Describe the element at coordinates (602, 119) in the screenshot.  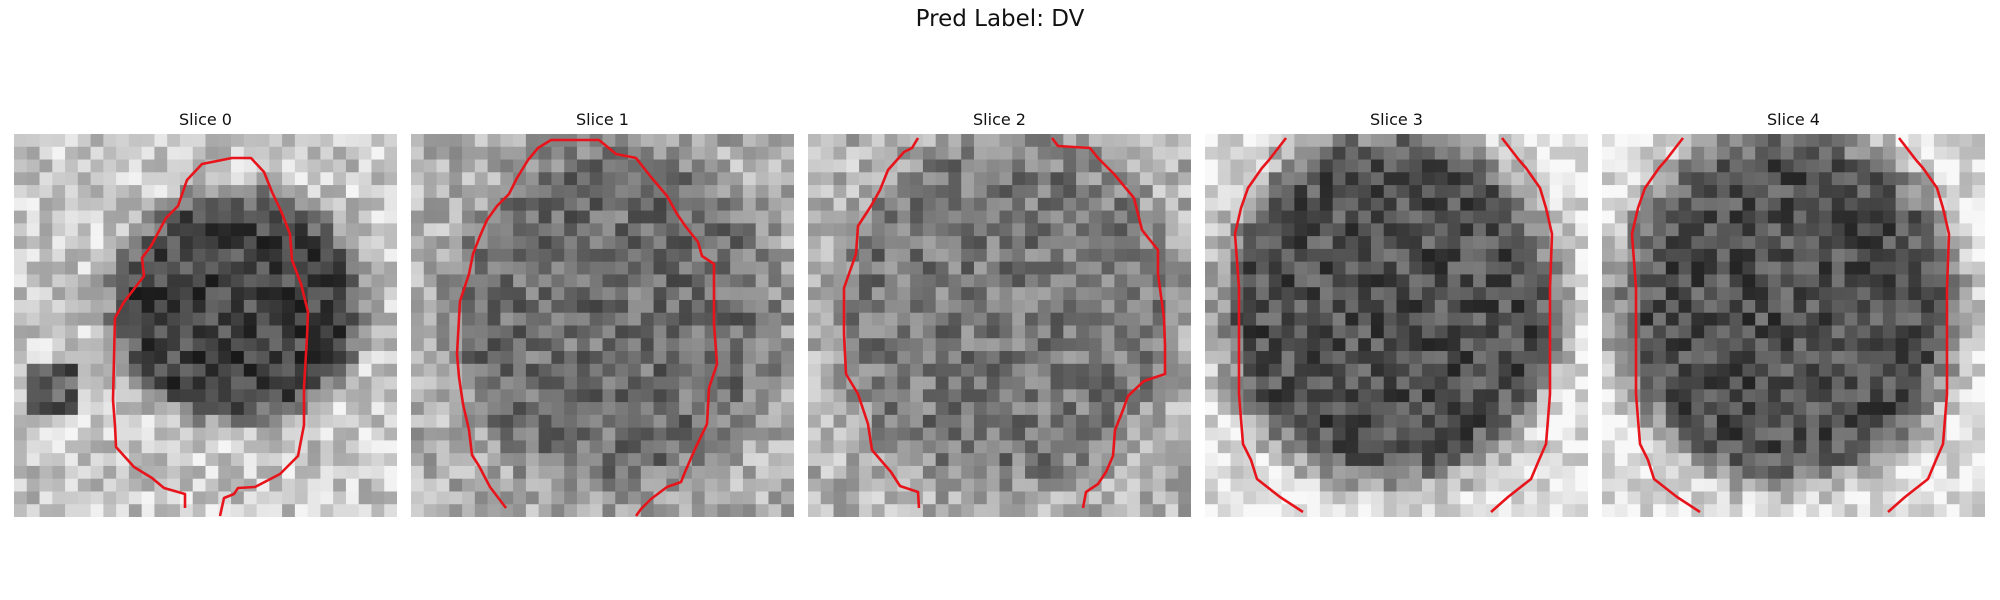
I see `slice-title: Slice 1` at that location.